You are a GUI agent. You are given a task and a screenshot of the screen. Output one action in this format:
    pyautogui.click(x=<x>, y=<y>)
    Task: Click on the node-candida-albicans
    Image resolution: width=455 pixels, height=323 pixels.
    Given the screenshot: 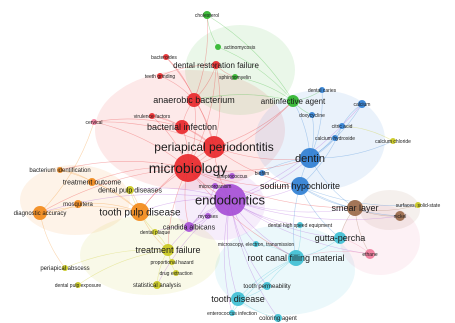 What is the action you would take?
    pyautogui.click(x=189, y=227)
    